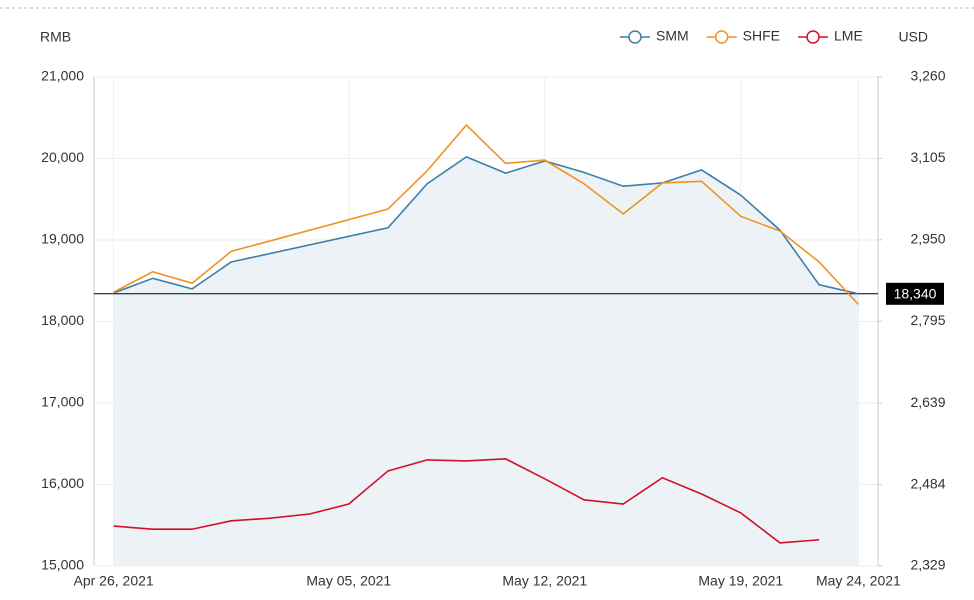 The image size is (974, 600). Describe the element at coordinates (114, 581) in the screenshot. I see `x-tick-label: Apr 26, 2021` at that location.